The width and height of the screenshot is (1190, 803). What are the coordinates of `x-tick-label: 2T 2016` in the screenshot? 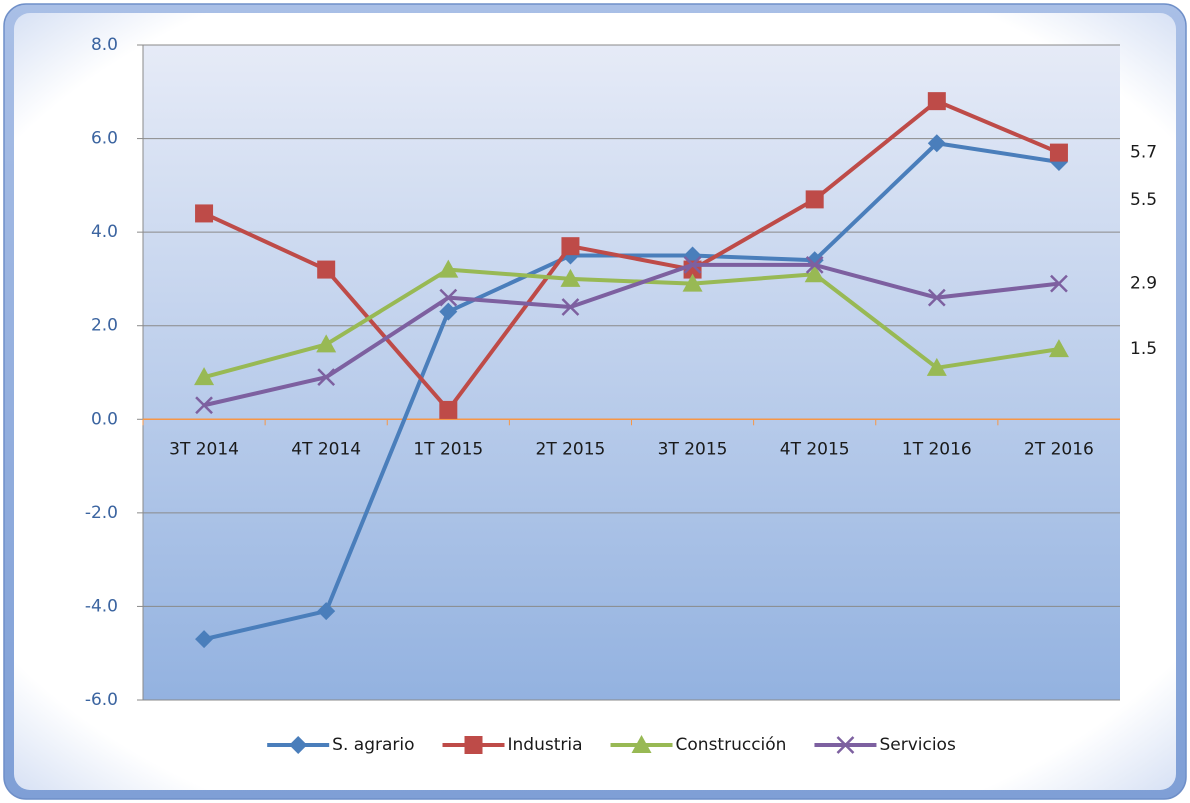 It's located at (1059, 449).